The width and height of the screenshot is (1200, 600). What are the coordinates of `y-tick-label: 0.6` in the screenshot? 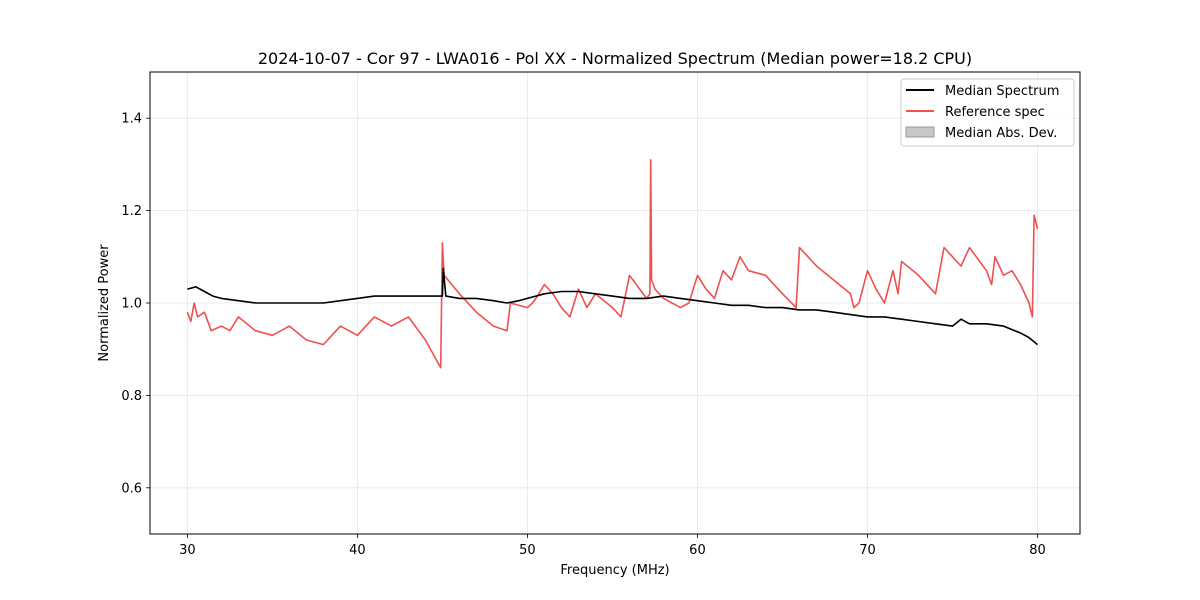 It's located at (131, 488).